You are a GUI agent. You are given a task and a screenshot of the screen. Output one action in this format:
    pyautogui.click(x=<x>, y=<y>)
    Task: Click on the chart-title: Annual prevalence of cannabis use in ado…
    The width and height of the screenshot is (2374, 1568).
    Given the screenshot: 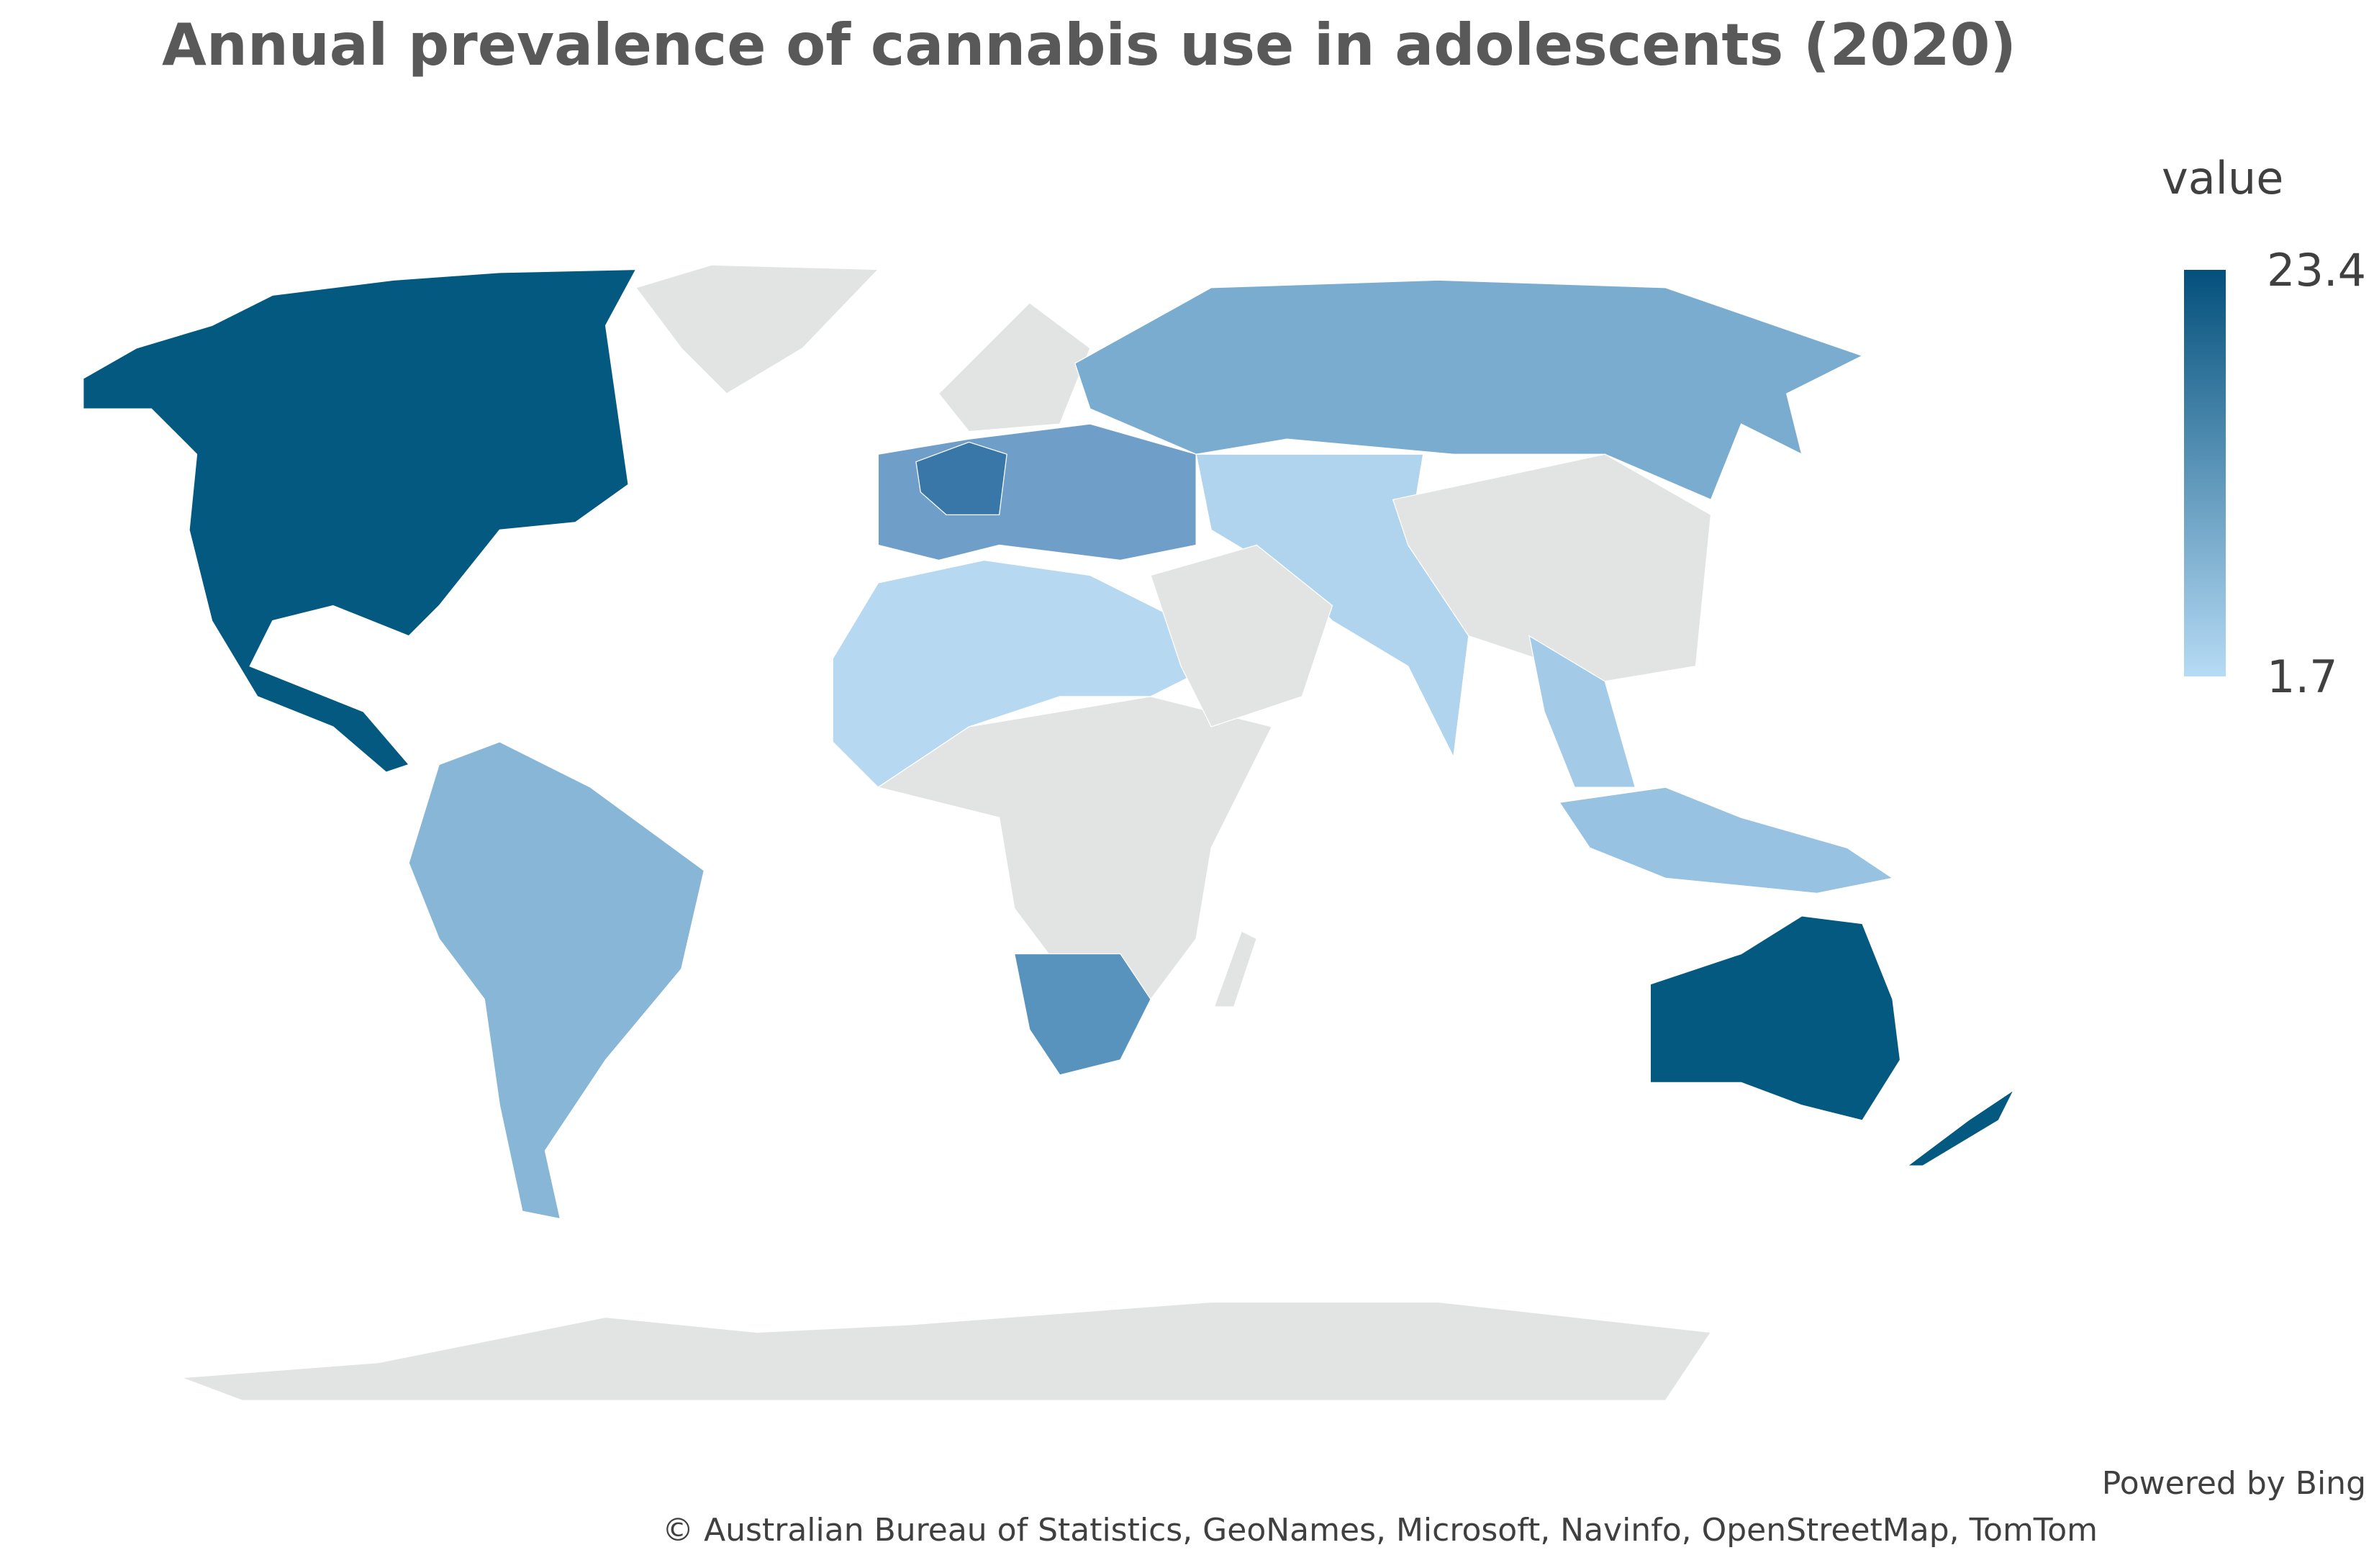 What is the action you would take?
    pyautogui.click(x=1089, y=45)
    